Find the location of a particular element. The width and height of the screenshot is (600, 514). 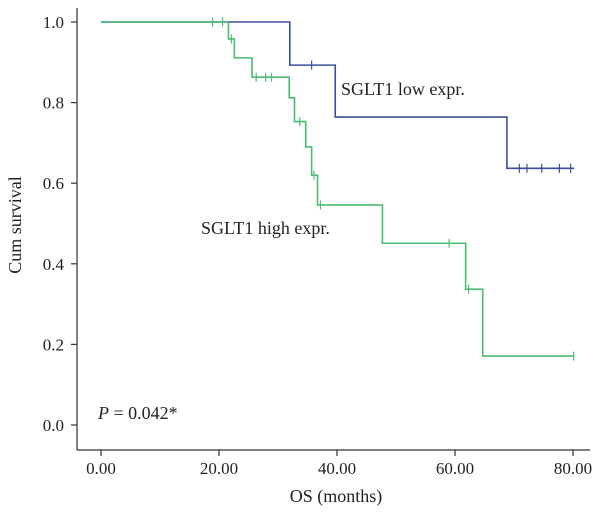

p-value-text: = 0.042* is located at coordinates (143, 413).